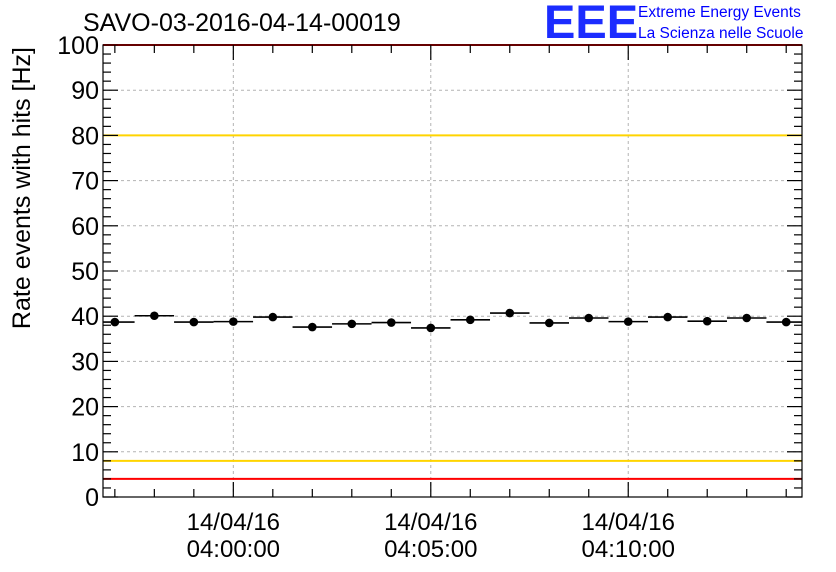 The height and width of the screenshot is (572, 836). Describe the element at coordinates (85, 453) in the screenshot. I see `y-tick-label: 10` at that location.